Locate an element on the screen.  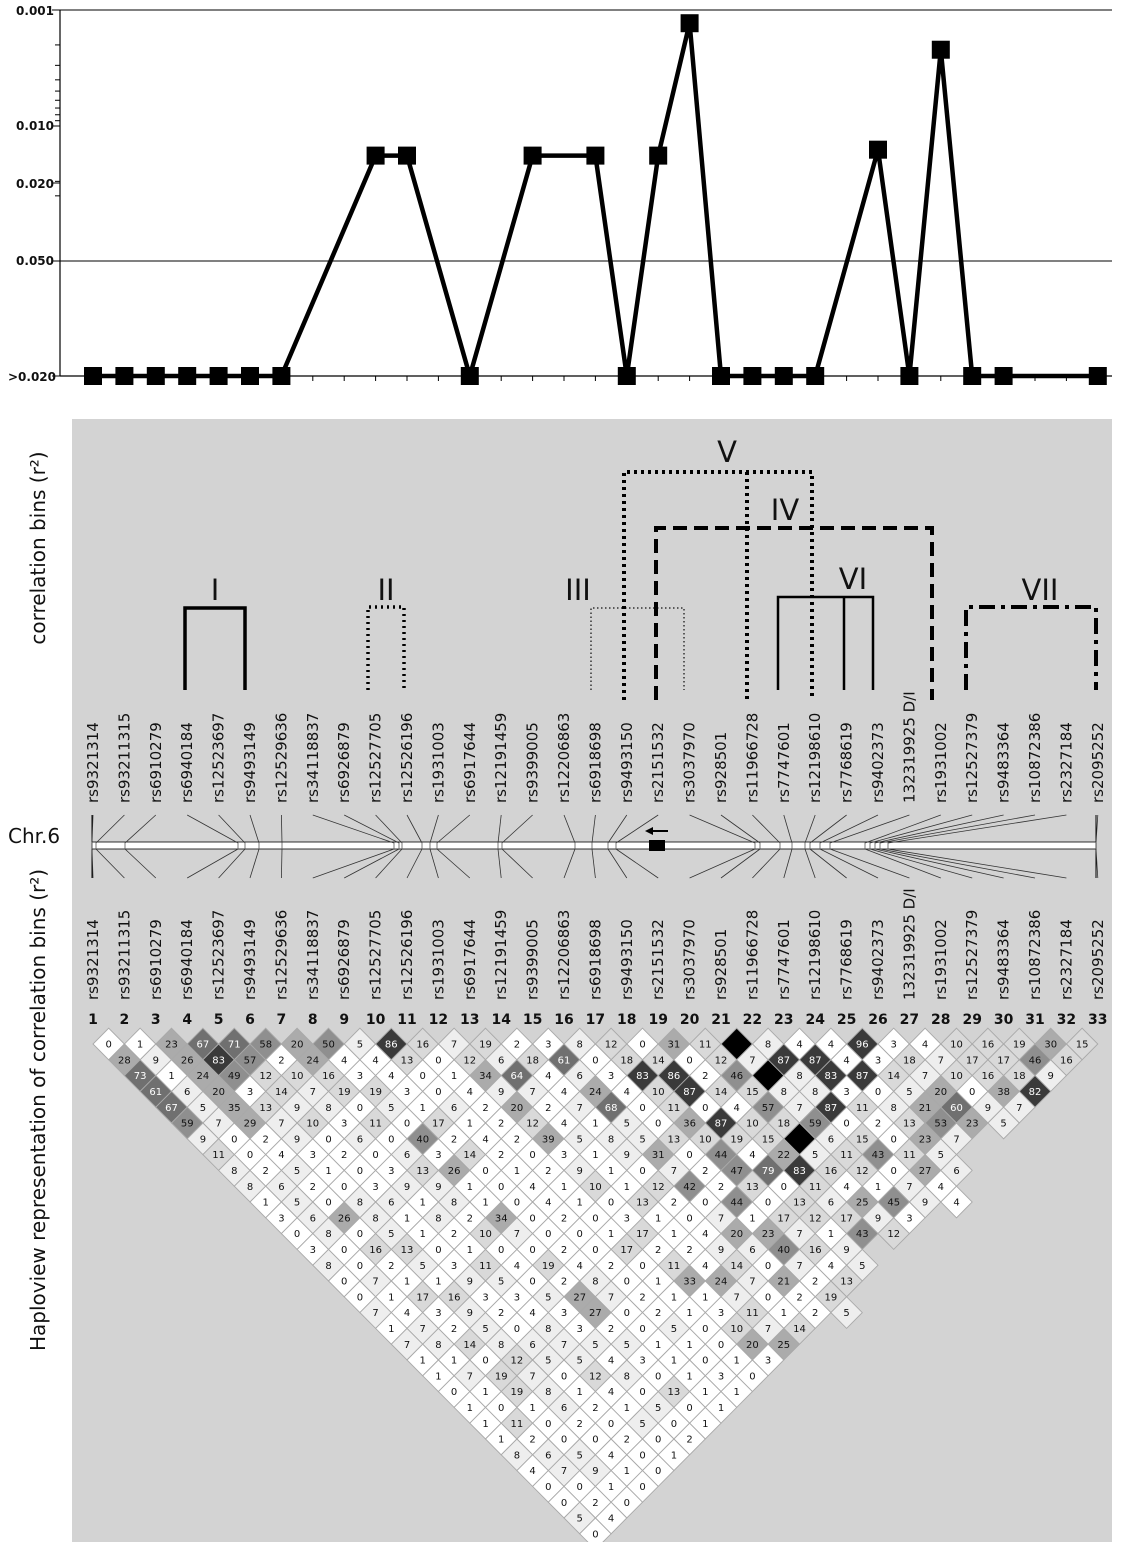
ld-value: 67 is located at coordinates (171, 1108).